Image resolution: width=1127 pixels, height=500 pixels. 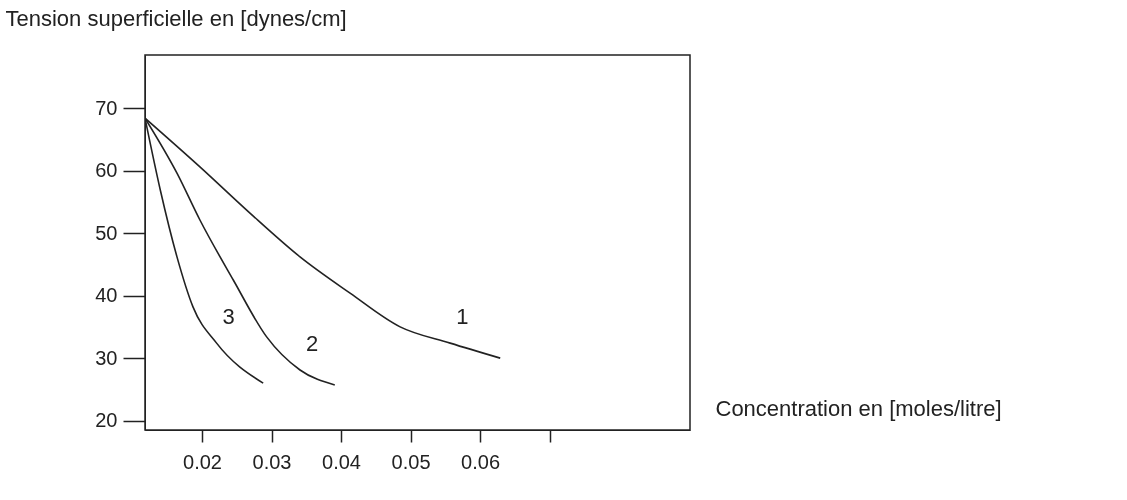 I want to click on x-tick-label: 0.03, so click(x=272, y=461).